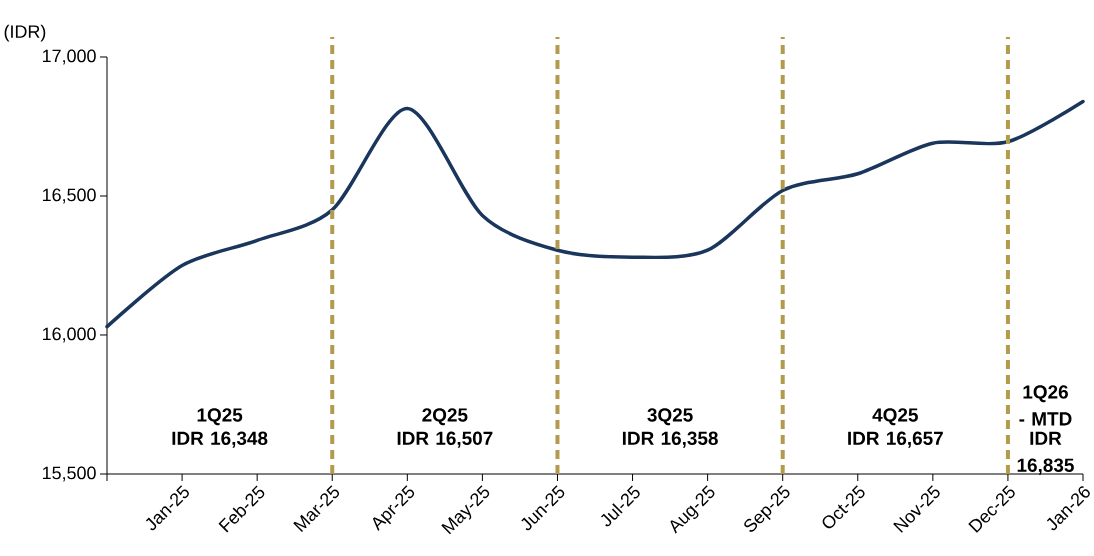 This screenshot has width=1094, height=556. I want to click on annotation: 3Q25, so click(670, 417).